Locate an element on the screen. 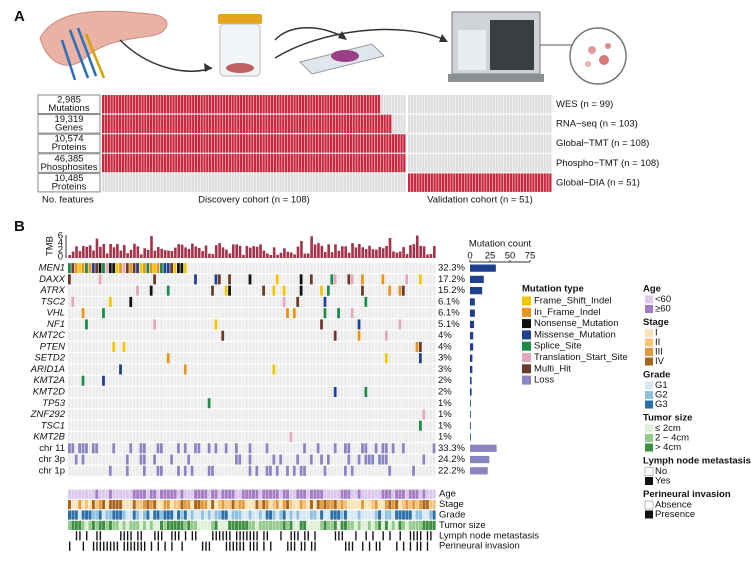  pct-label: 3% is located at coordinates (445, 358).